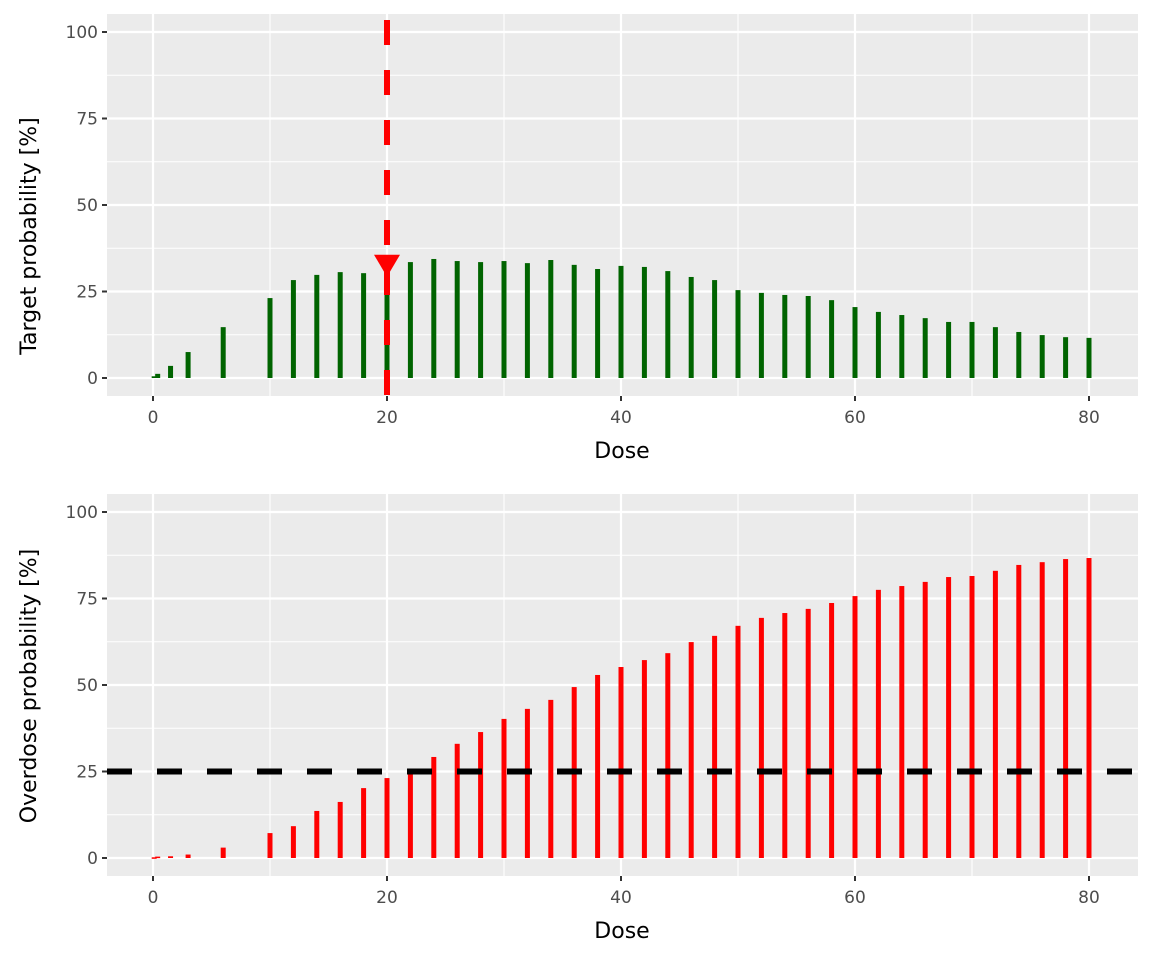 Image resolution: width=1152 pixels, height=960 pixels. What do you see at coordinates (153, 418) in the screenshot?
I see `x-tick-label: 0` at bounding box center [153, 418].